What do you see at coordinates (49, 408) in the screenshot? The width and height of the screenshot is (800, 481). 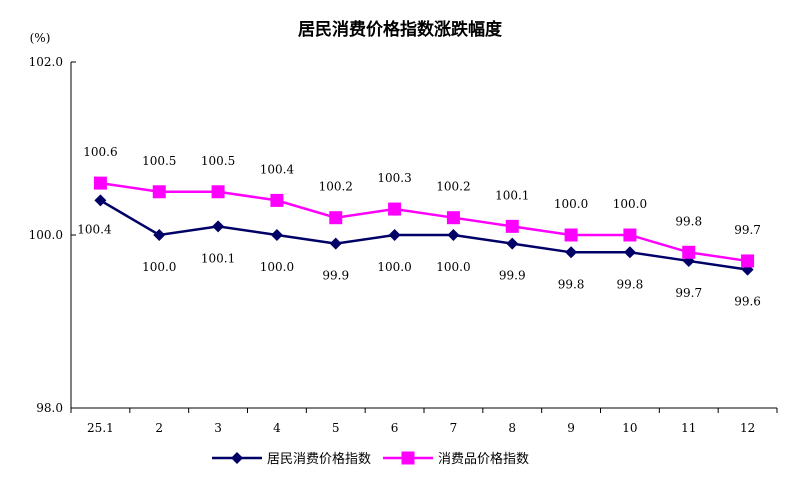 I see `y-tick-label: 98.0` at bounding box center [49, 408].